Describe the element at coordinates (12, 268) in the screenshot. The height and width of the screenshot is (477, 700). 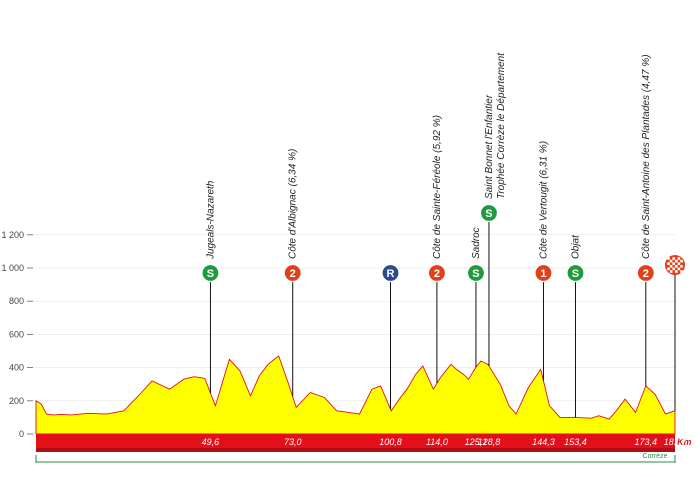
I see `y-tick-label: 1 000` at that location.